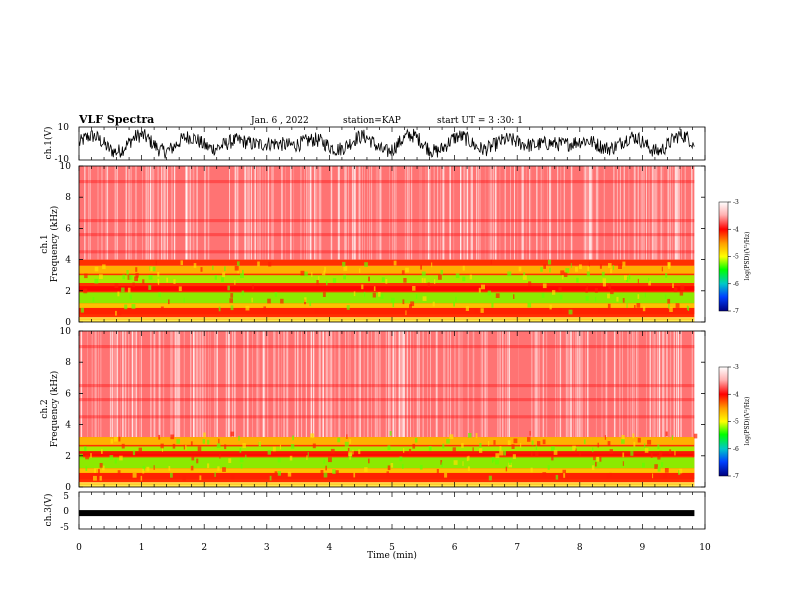  Describe the element at coordinates (747, 421) in the screenshot. I see `ch2-colorbar-label: log(PSD)(V²/Hz)` at that location.